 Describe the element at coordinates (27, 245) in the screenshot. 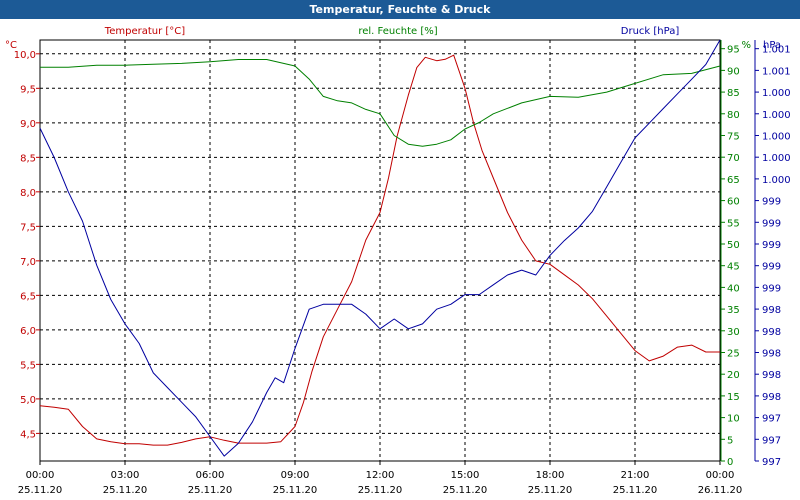

I see `temperature-axis: 4,5 5,0 5,5 6,0 6,5 7,0 7,5 8,0 8,5 9,0 9,5 10,0` at that location.